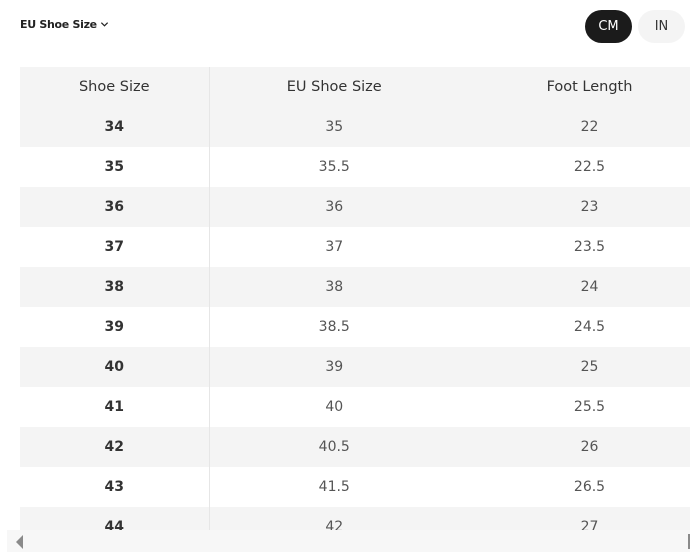 The height and width of the screenshot is (552, 690). I want to click on unit-in-button: IN, so click(661, 26).